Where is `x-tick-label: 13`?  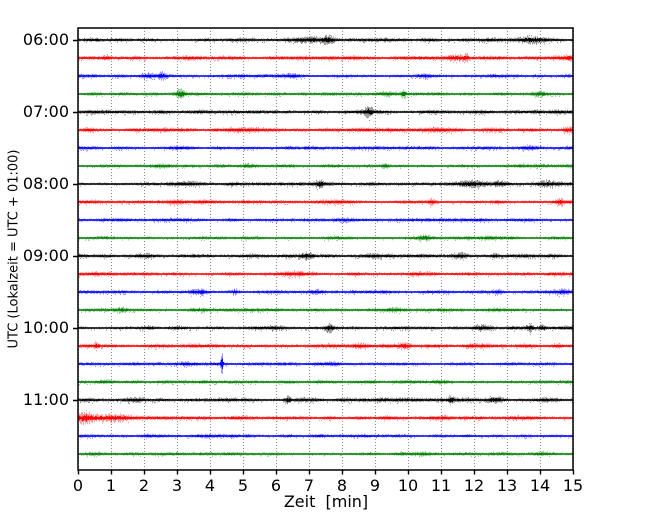 x-tick-label: 13 is located at coordinates (507, 485).